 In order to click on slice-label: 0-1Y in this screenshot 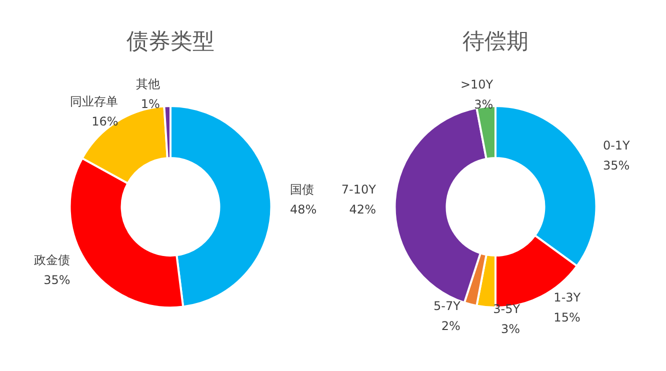, I will do `click(616, 145)`.